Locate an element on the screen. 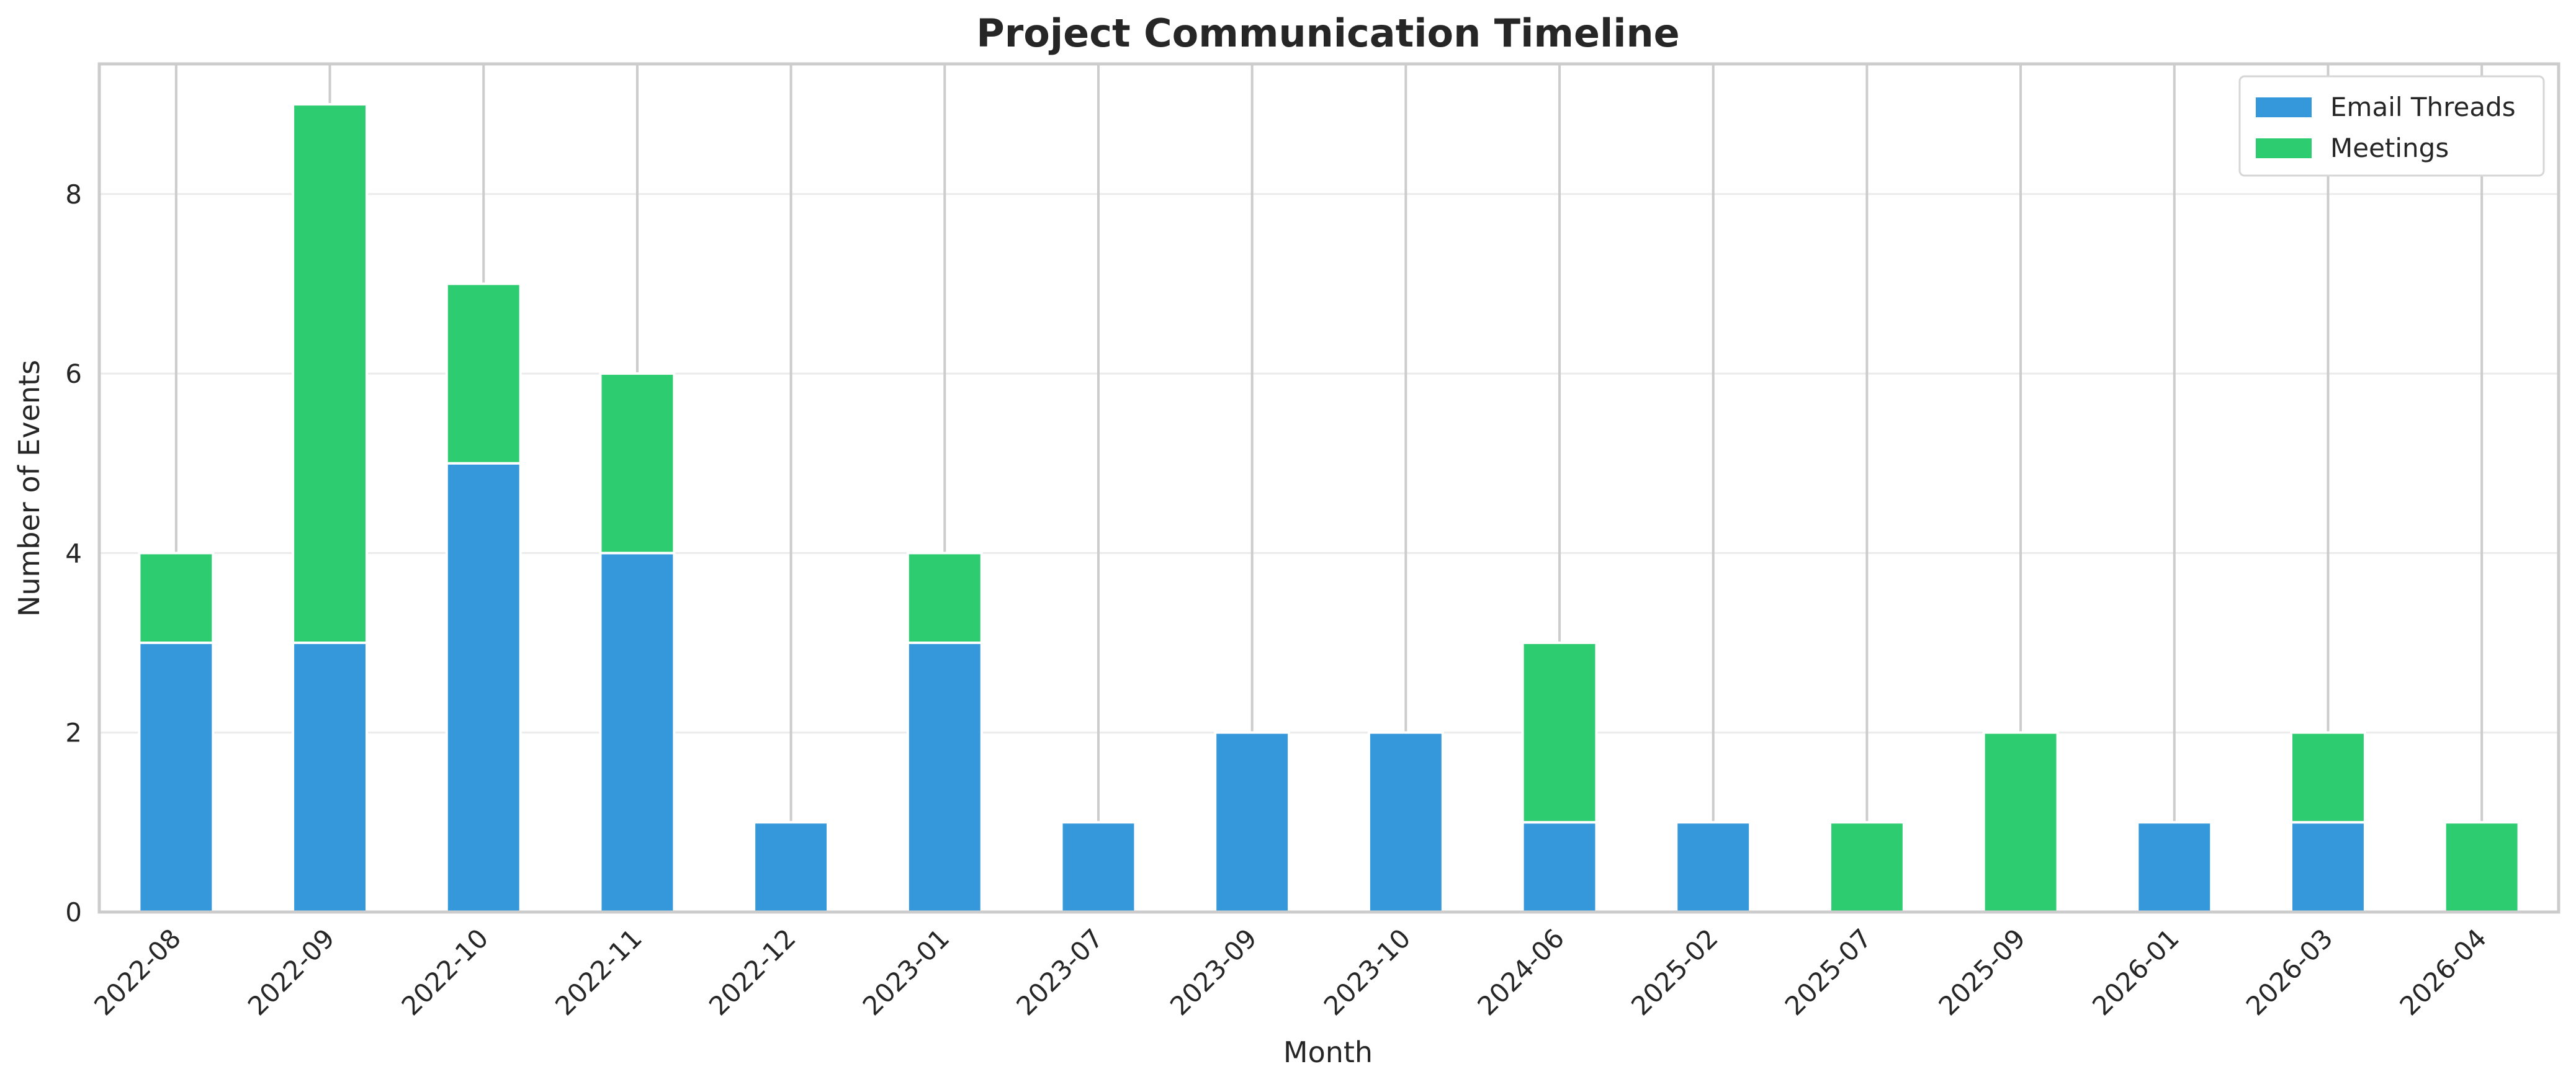  y-tick-label: 8 is located at coordinates (73, 194).